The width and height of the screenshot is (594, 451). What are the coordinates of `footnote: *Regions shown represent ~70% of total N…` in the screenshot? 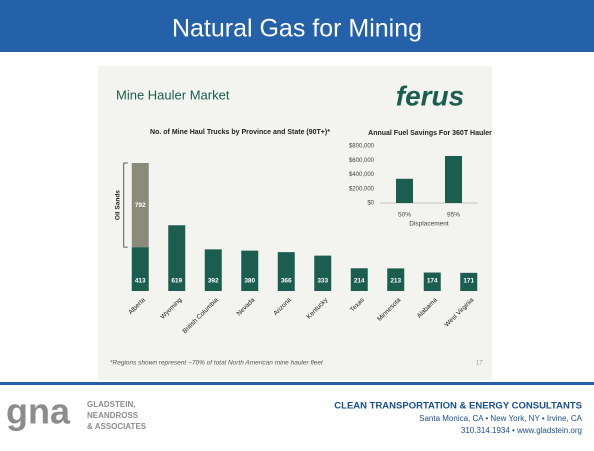 It's located at (217, 363).